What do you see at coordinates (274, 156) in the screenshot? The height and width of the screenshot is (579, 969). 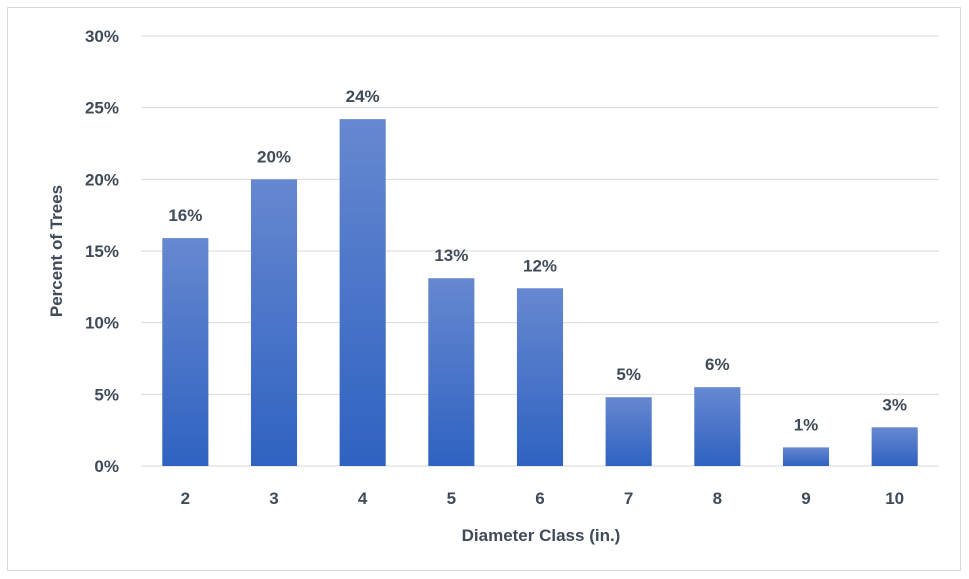 I see `data-label-3: 20%` at bounding box center [274, 156].